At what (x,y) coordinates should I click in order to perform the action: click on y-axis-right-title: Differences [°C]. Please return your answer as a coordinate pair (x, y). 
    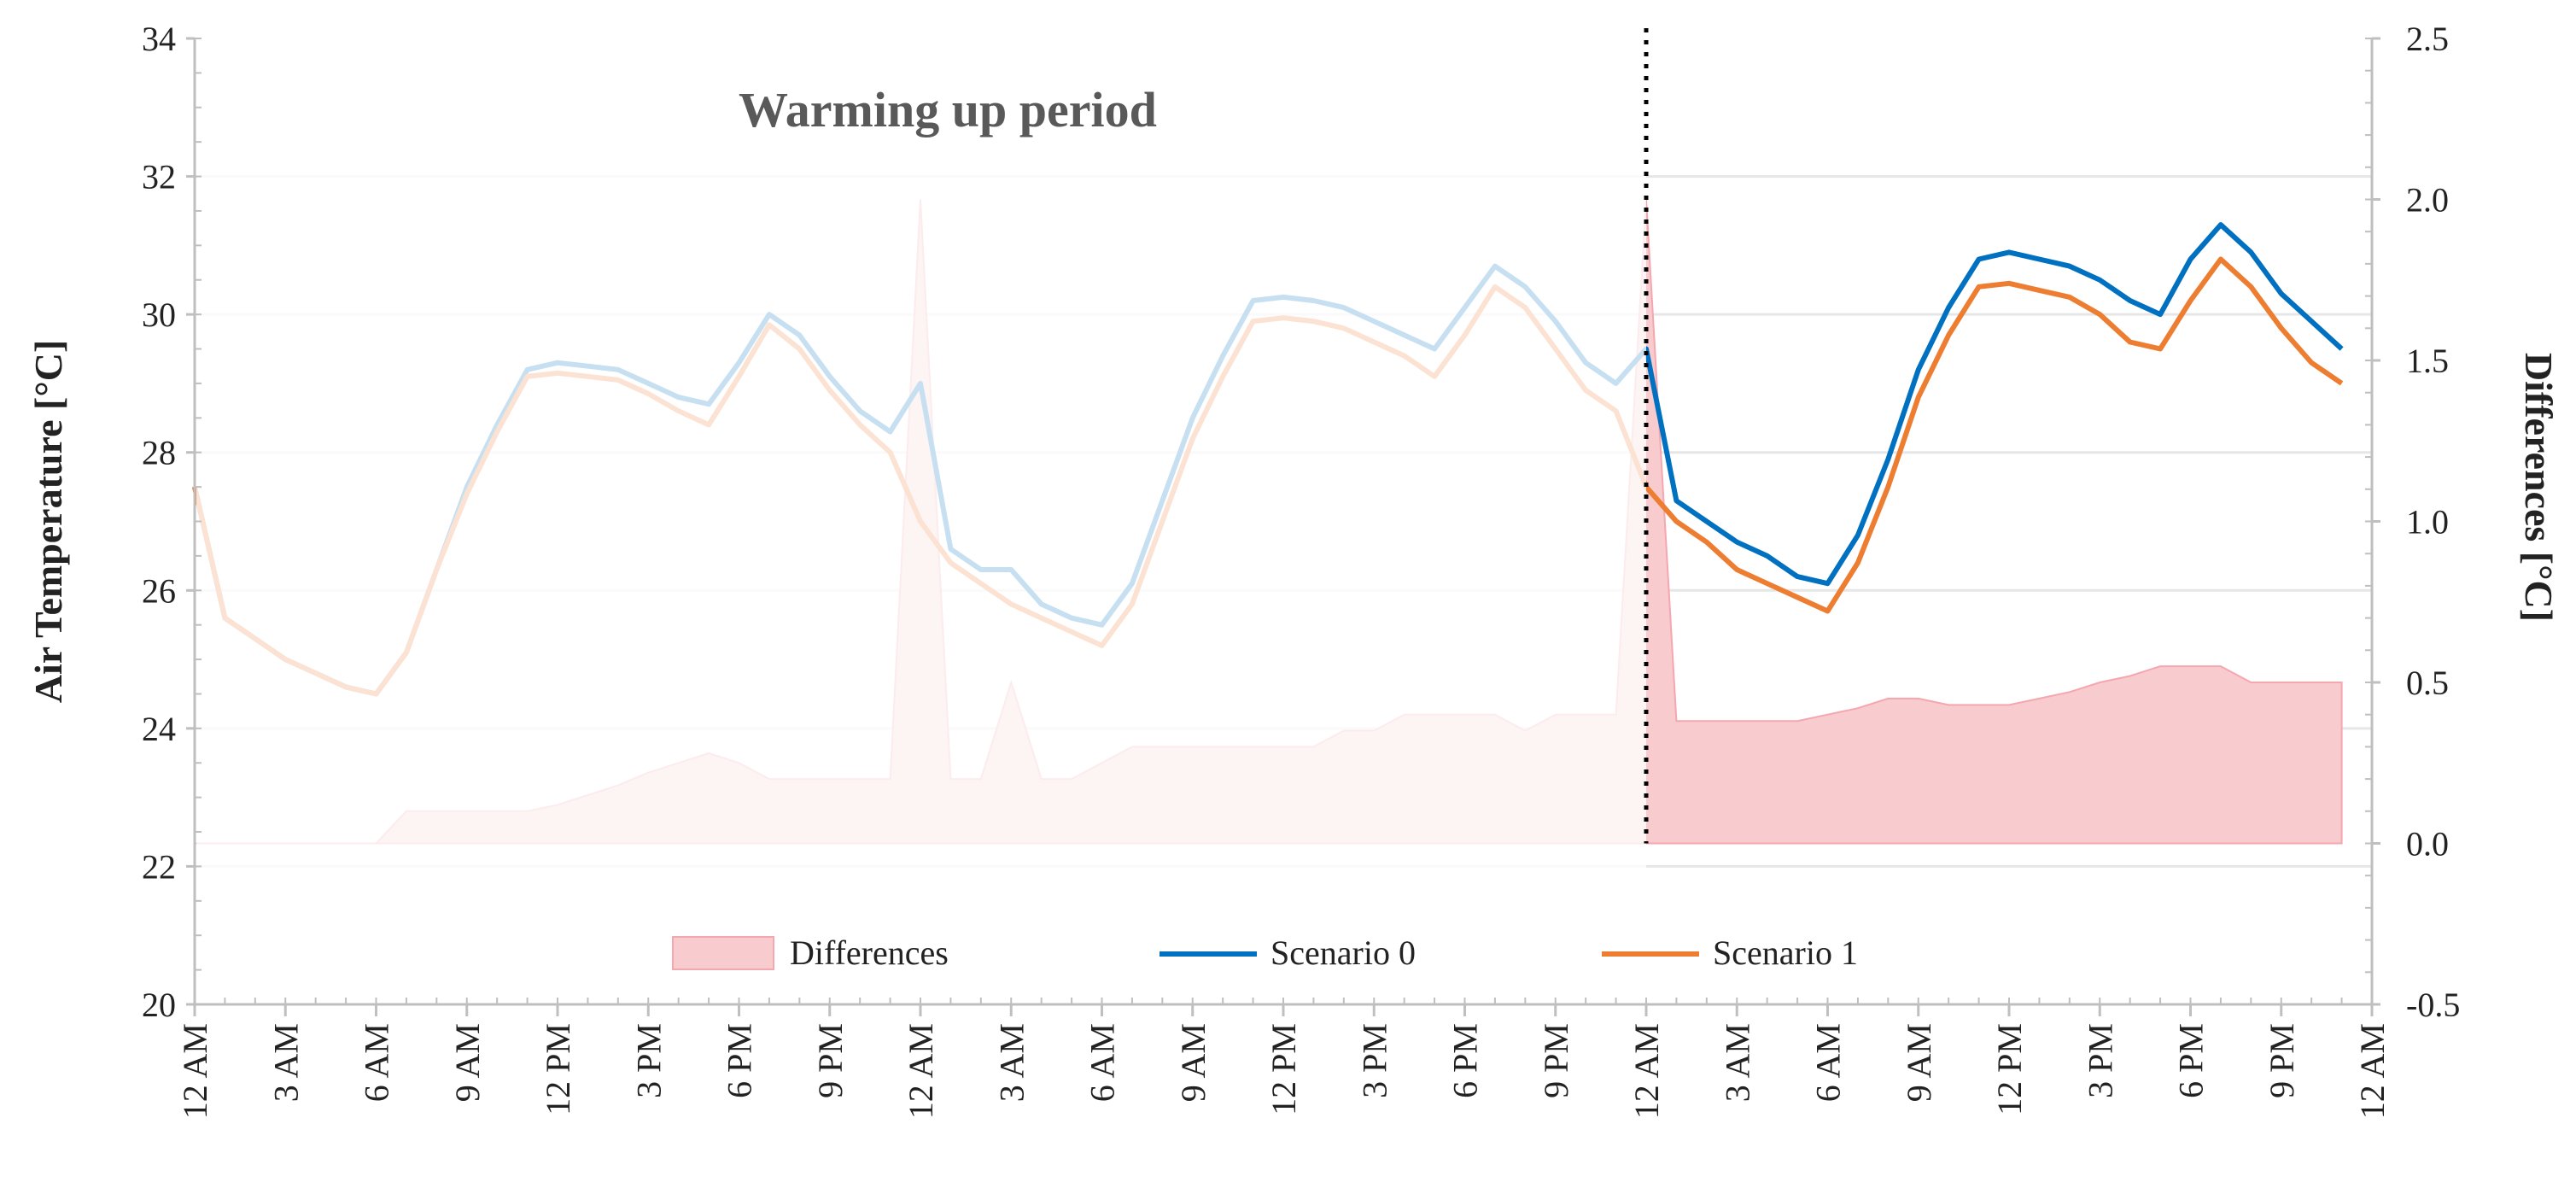
    Looking at the image, I should click on (2539, 487).